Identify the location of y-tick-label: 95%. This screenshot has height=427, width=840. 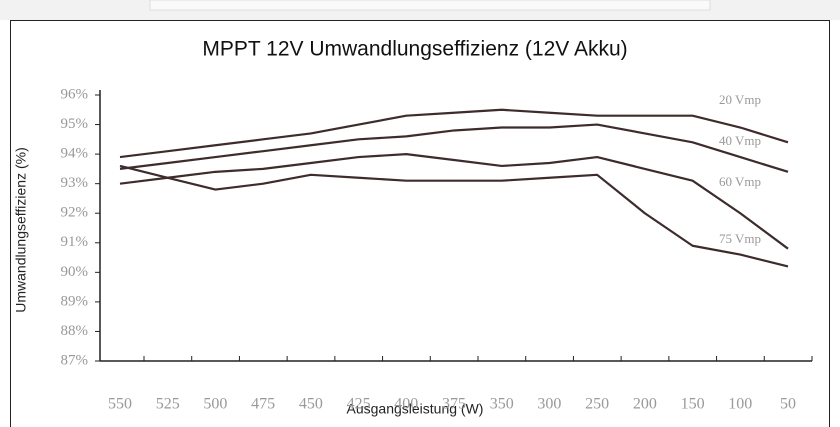
(75, 124).